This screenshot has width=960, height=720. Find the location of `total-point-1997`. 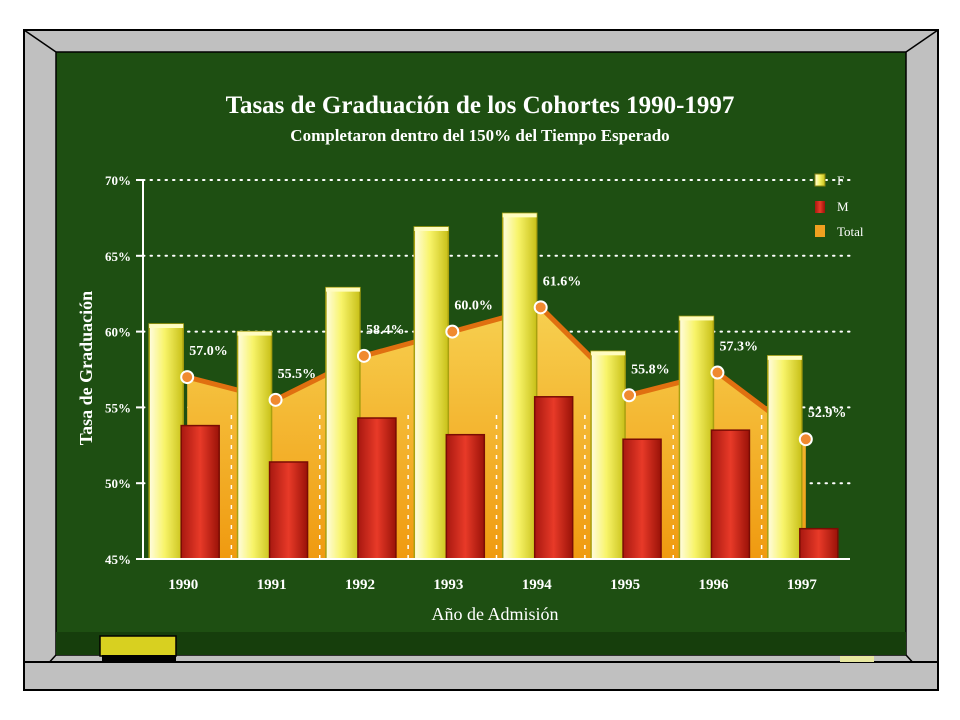

total-point-1997 is located at coordinates (805, 439).